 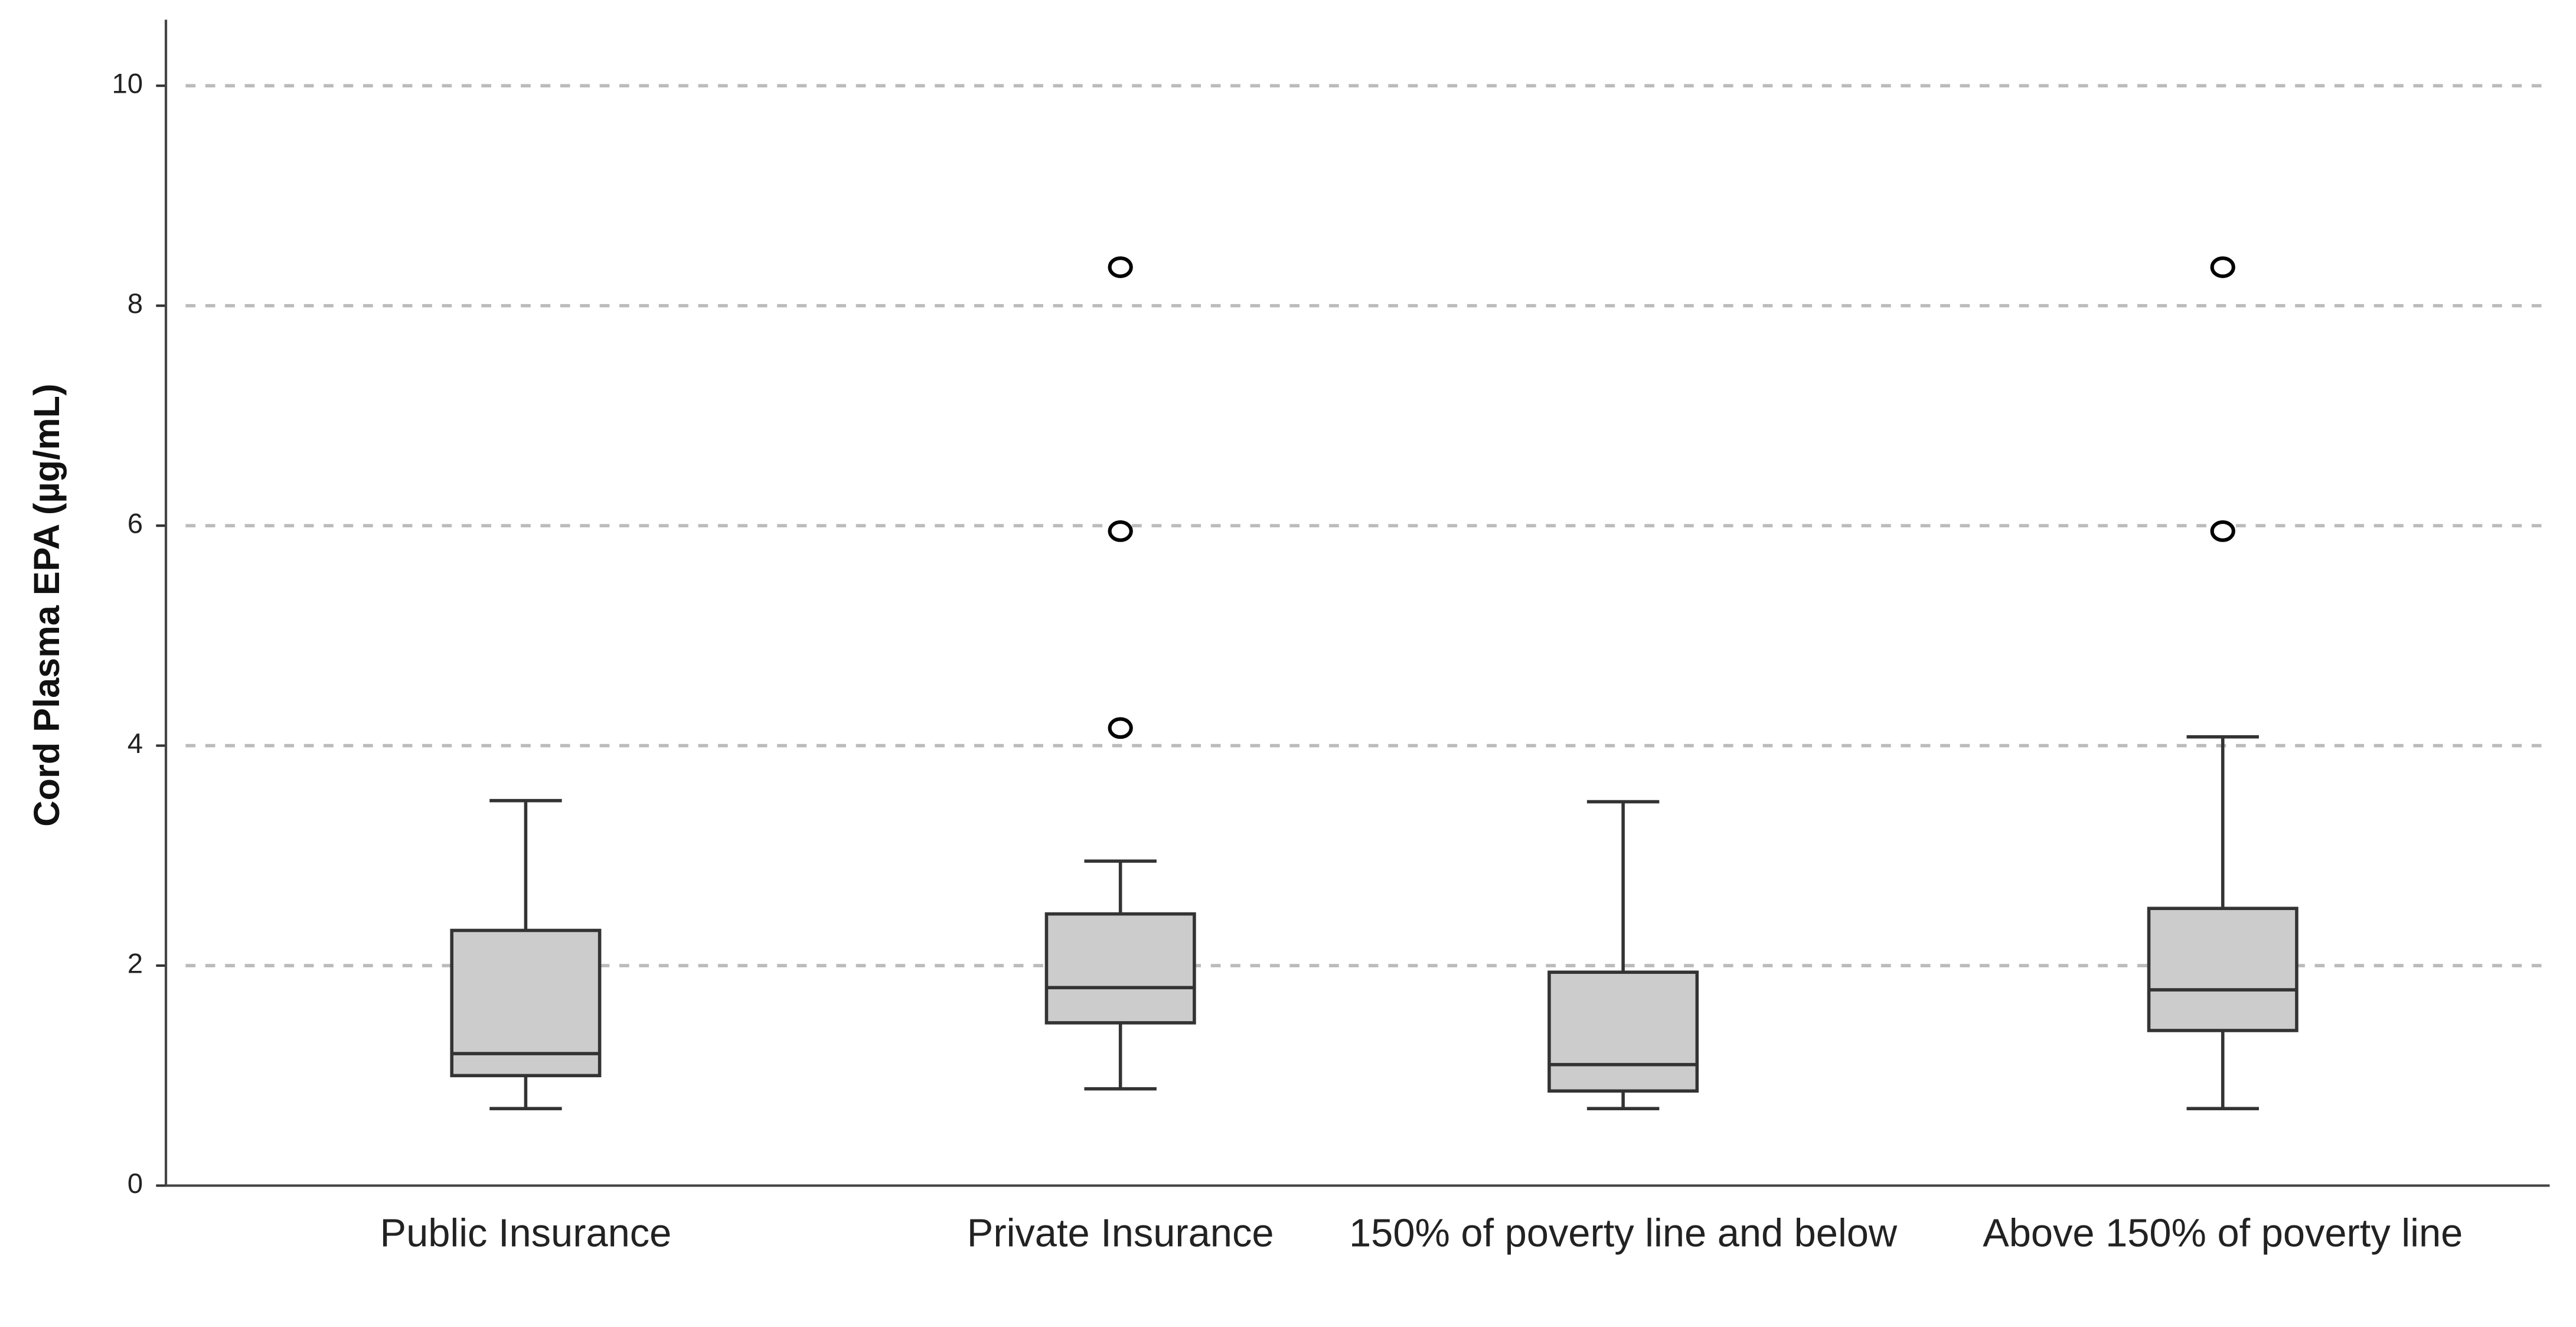 I want to click on x-tick-label: Public Insurance, so click(x=526, y=1235).